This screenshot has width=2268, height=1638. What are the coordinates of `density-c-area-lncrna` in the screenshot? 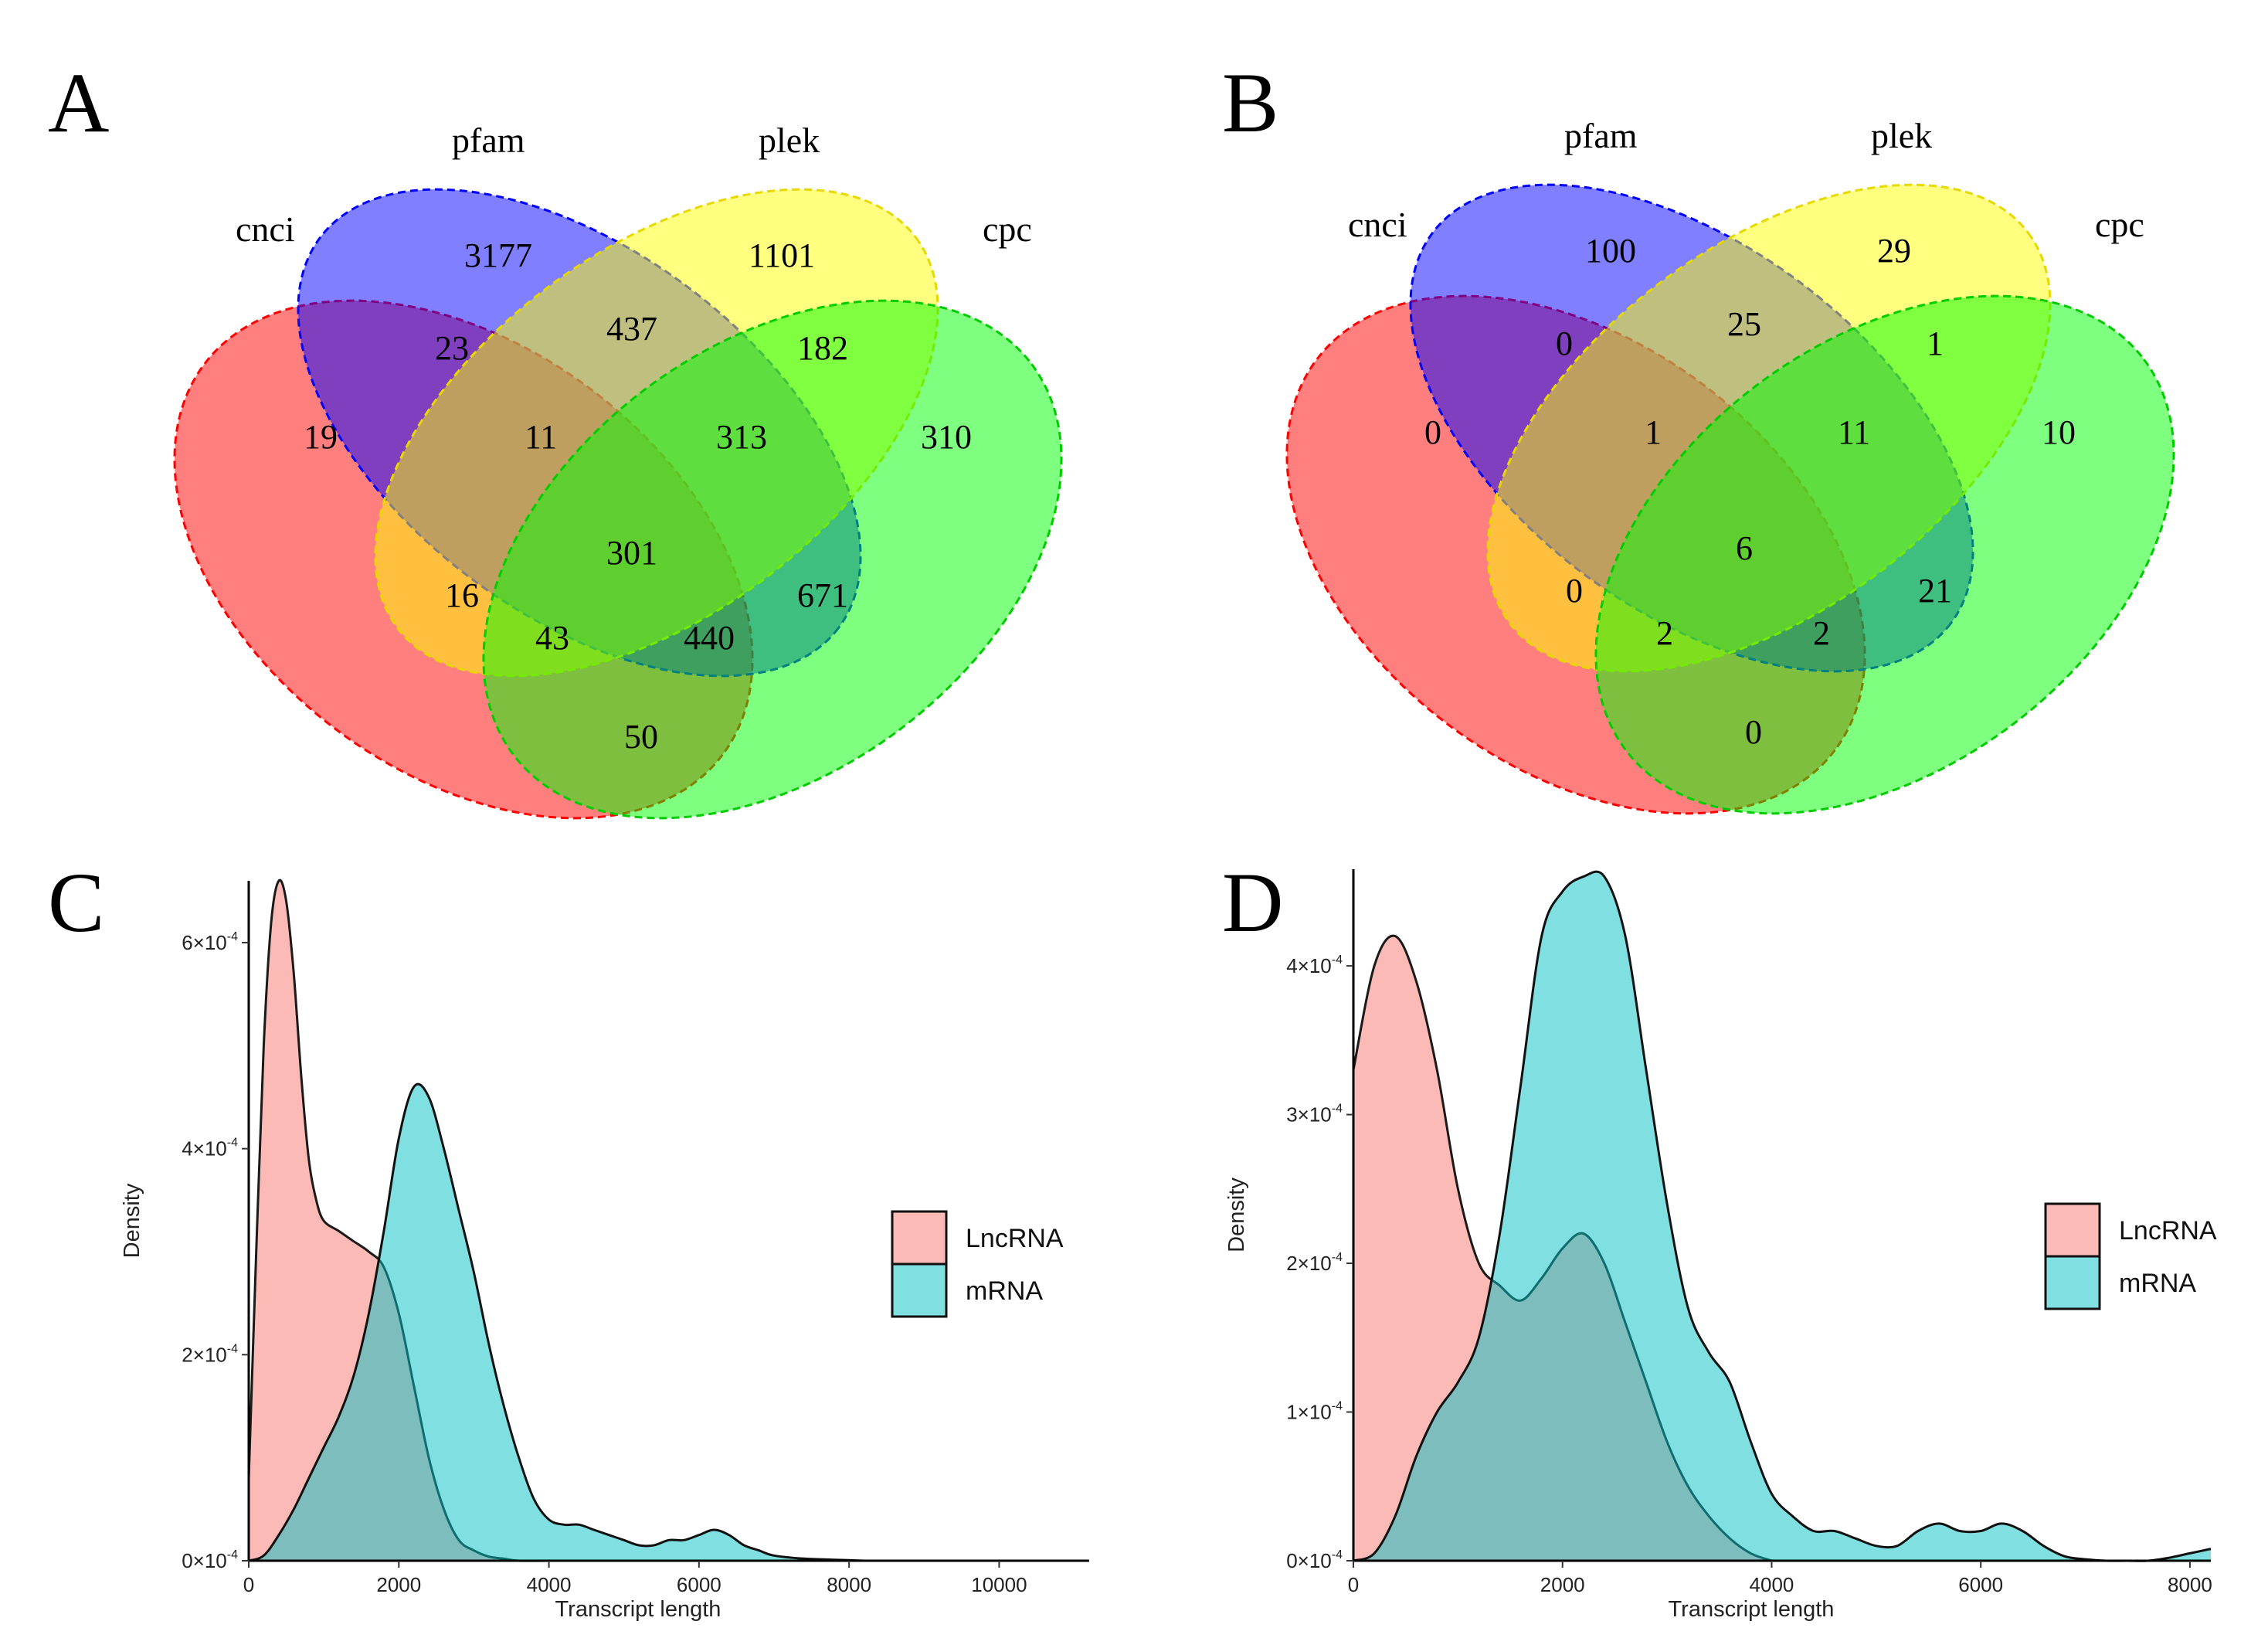 It's located at (418, 1221).